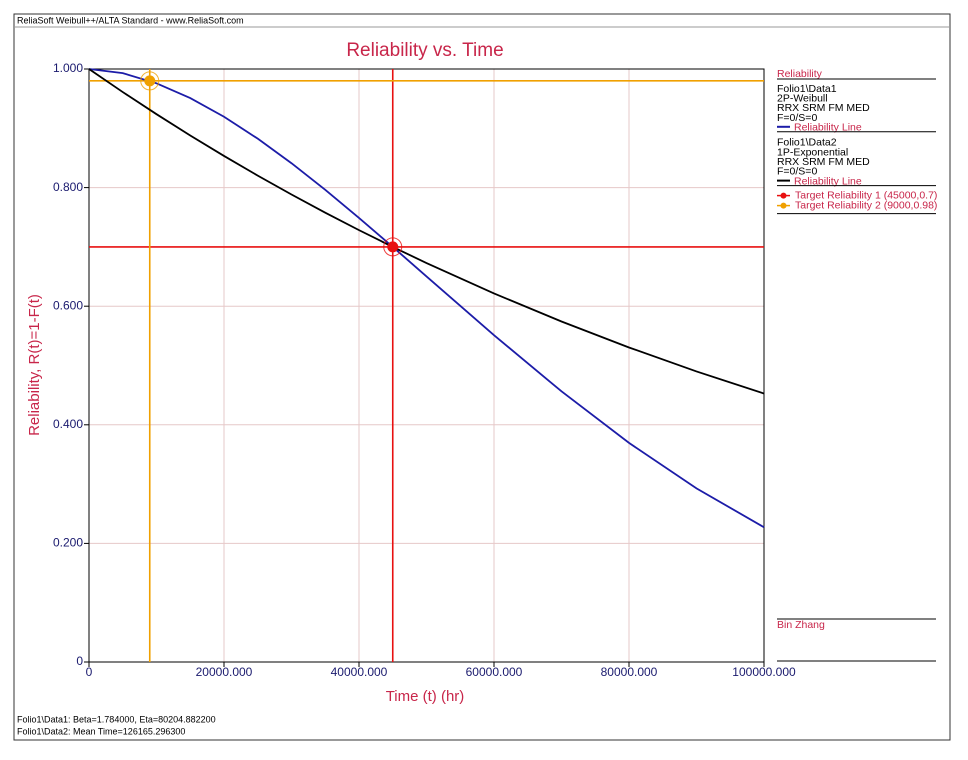 The image size is (968, 760). I want to click on y-tick-label: 1.000, so click(68, 68).